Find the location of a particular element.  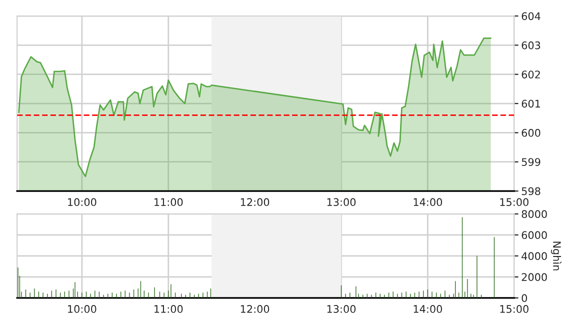

y-tick-label: 601 is located at coordinates (531, 104).